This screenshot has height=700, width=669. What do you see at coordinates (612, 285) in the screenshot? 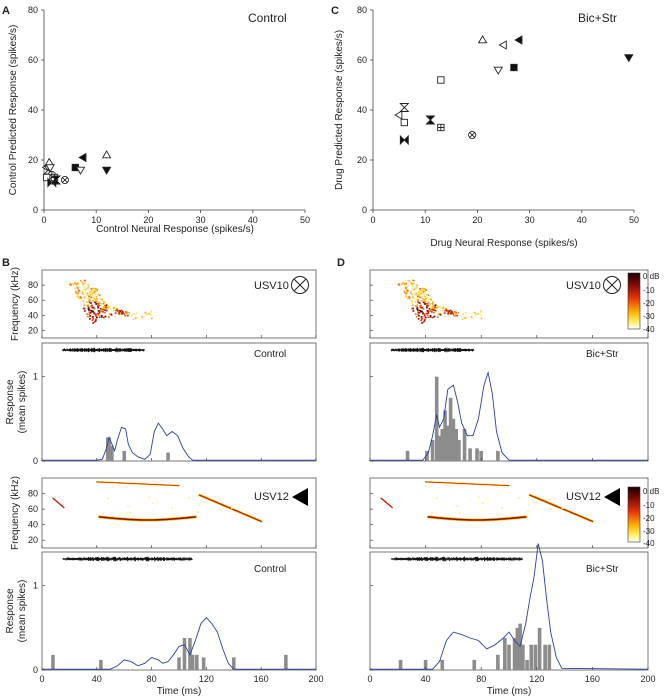
I see `circle-x-icon` at bounding box center [612, 285].